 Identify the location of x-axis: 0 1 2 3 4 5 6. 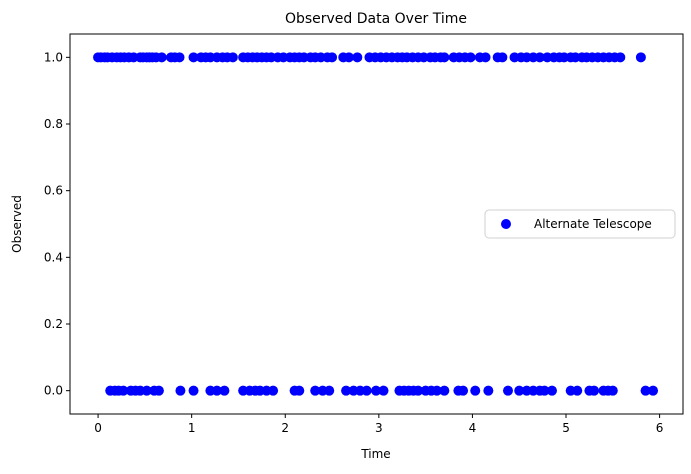
(378, 424).